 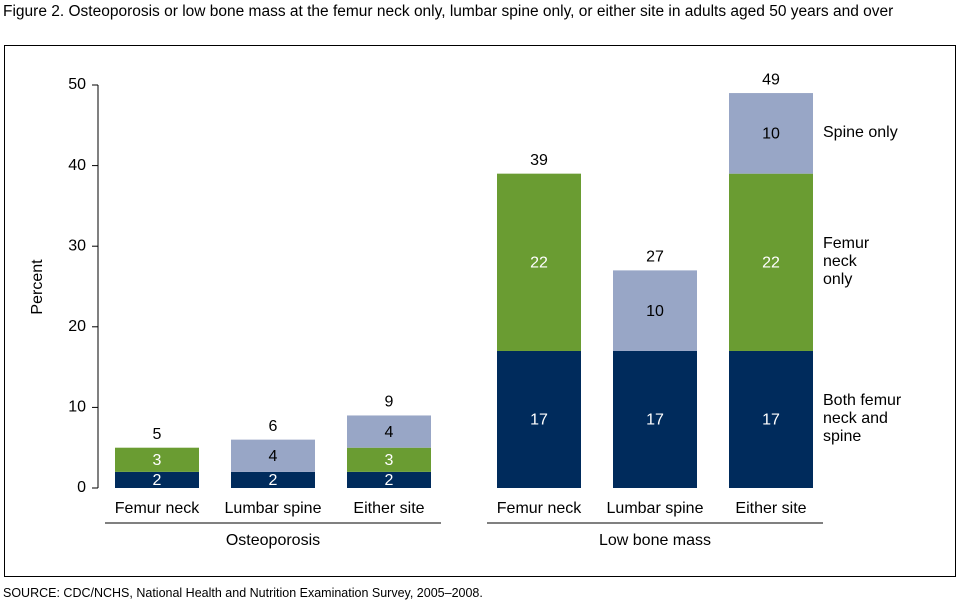 I want to click on y-tick-label: 0, so click(x=81, y=487).